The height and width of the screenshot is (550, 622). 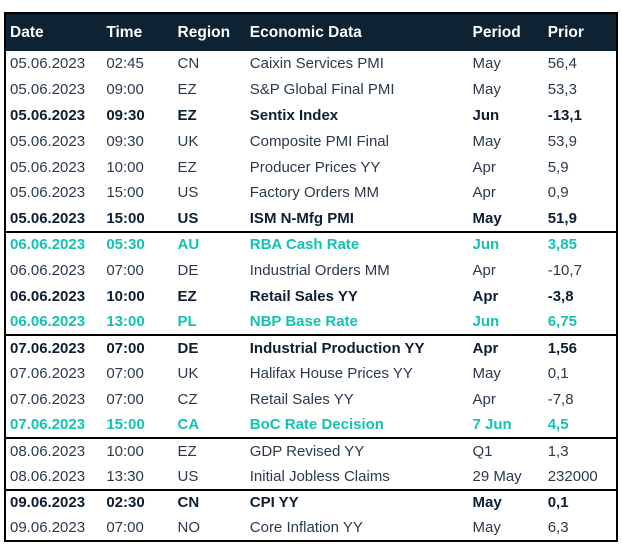 What do you see at coordinates (138, 476) in the screenshot?
I see `cell-time: 13:30` at bounding box center [138, 476].